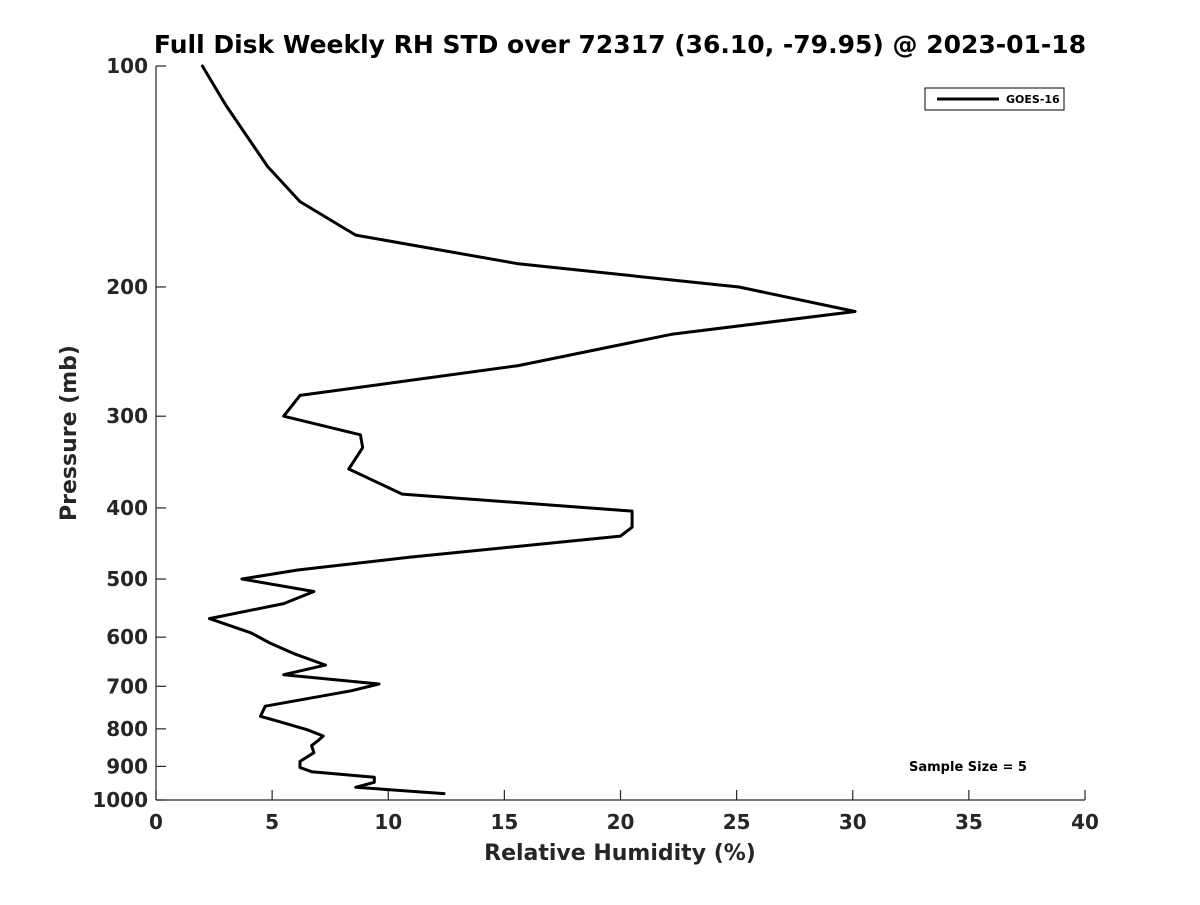 The height and width of the screenshot is (905, 1200). I want to click on legend-entry-label: GOES-16, so click(1033, 99).